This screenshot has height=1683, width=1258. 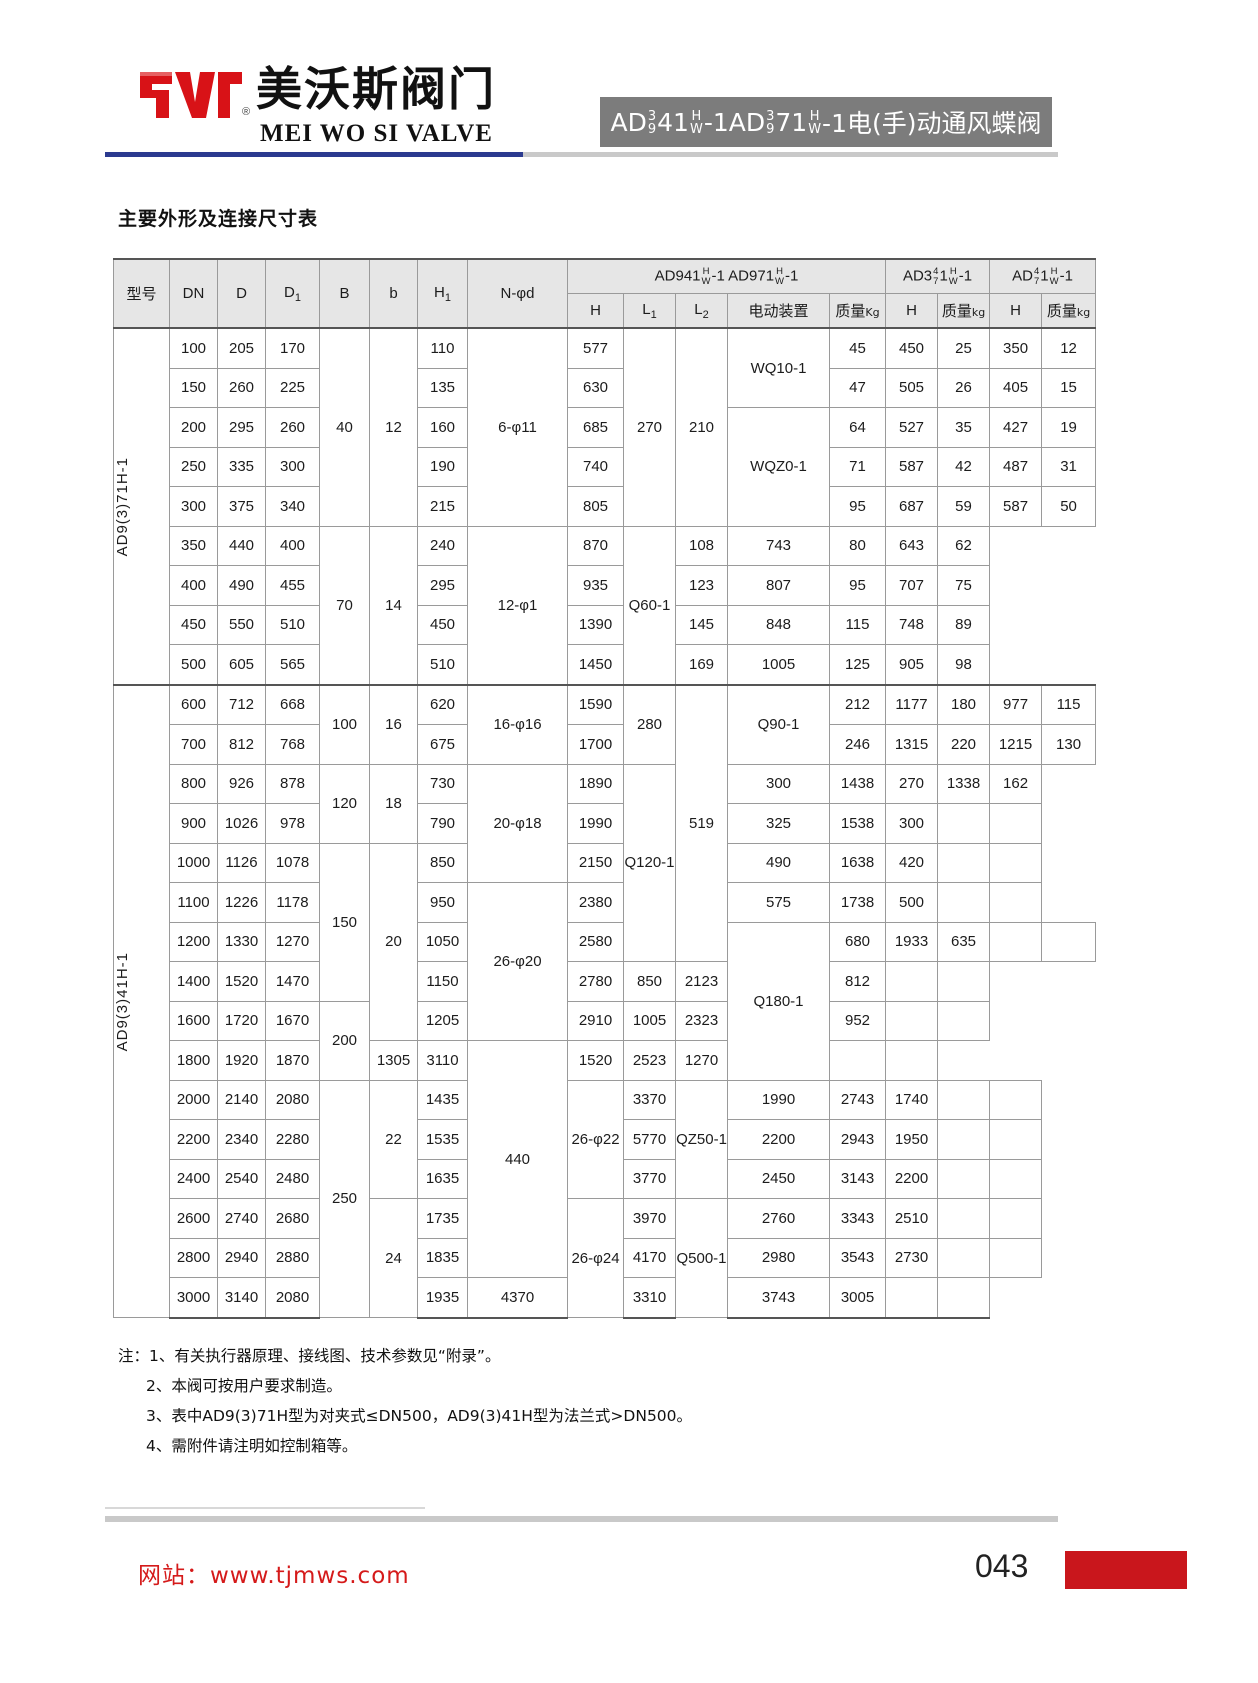 What do you see at coordinates (241, 981) in the screenshot?
I see `cell-d: 1520` at bounding box center [241, 981].